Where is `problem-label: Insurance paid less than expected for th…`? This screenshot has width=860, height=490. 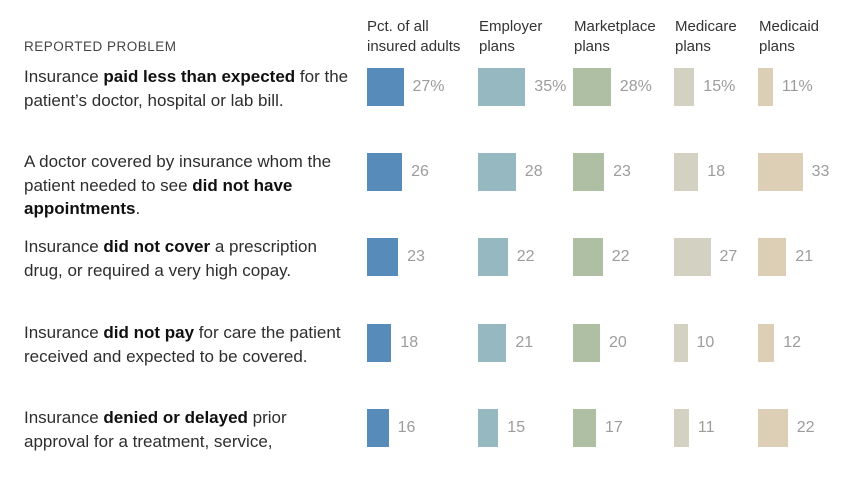 problem-label: Insurance paid less than expected for th… is located at coordinates (186, 88).